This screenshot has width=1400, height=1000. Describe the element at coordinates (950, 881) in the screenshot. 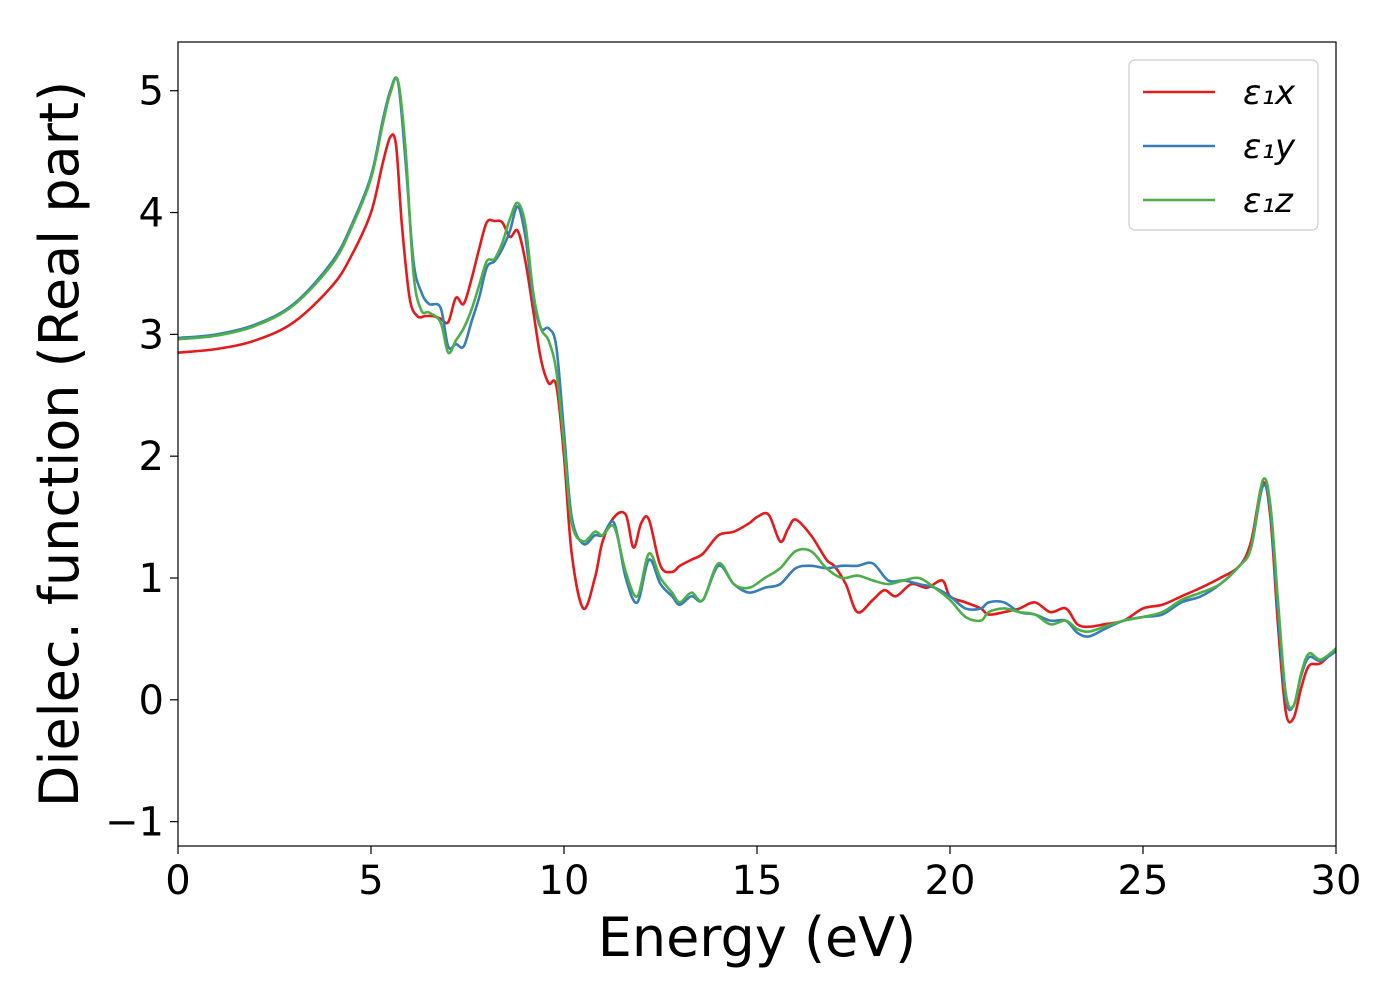

I see `x-tick-label: 20` at that location.